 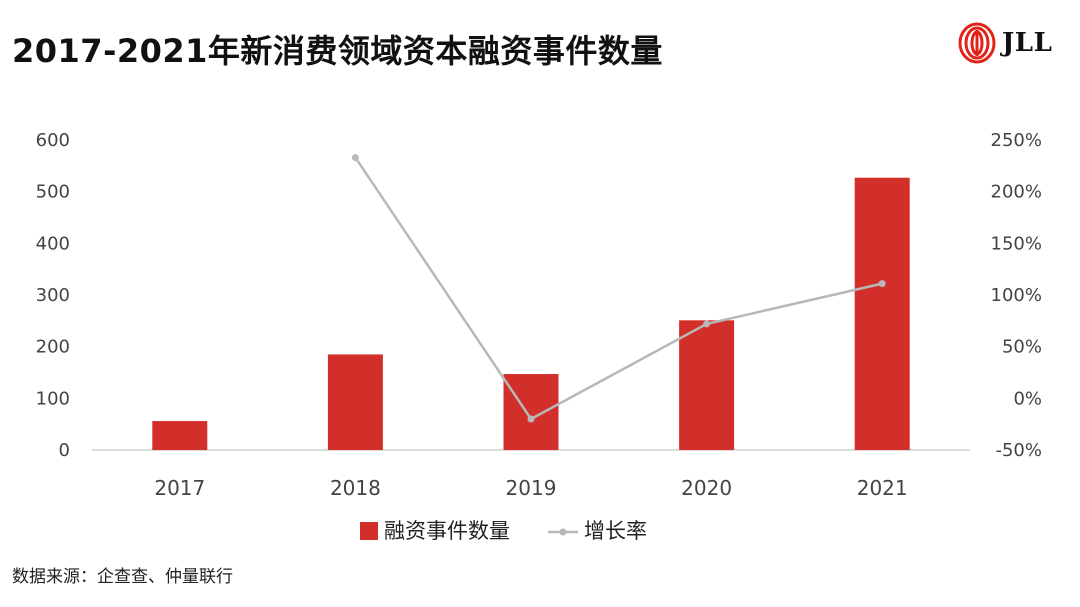 I want to click on y-right-tick-label: 200%, so click(x=1016, y=192).